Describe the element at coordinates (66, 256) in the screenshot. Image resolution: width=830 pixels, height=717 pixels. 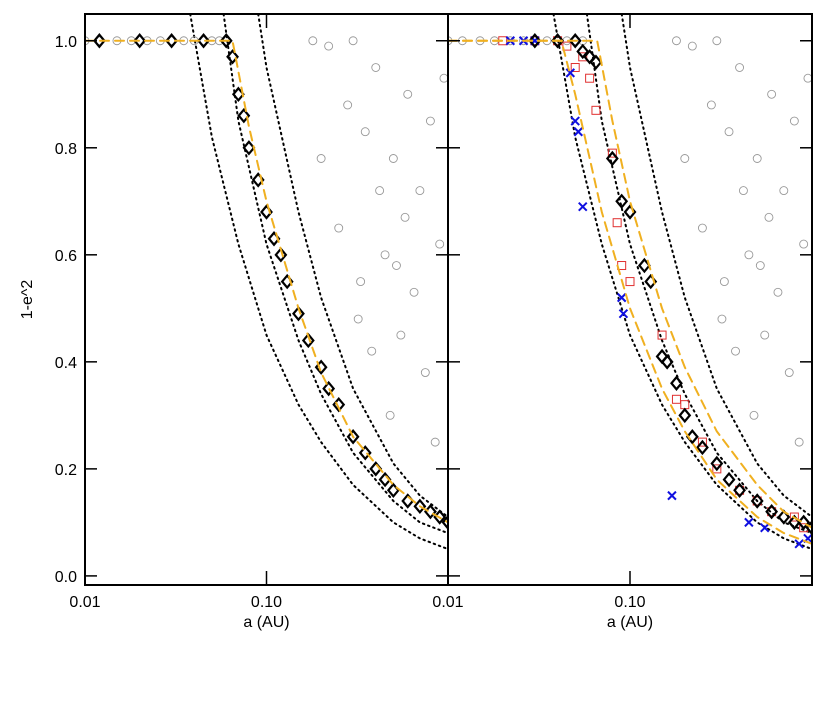
I see `y-tick-label: 0.6` at that location.